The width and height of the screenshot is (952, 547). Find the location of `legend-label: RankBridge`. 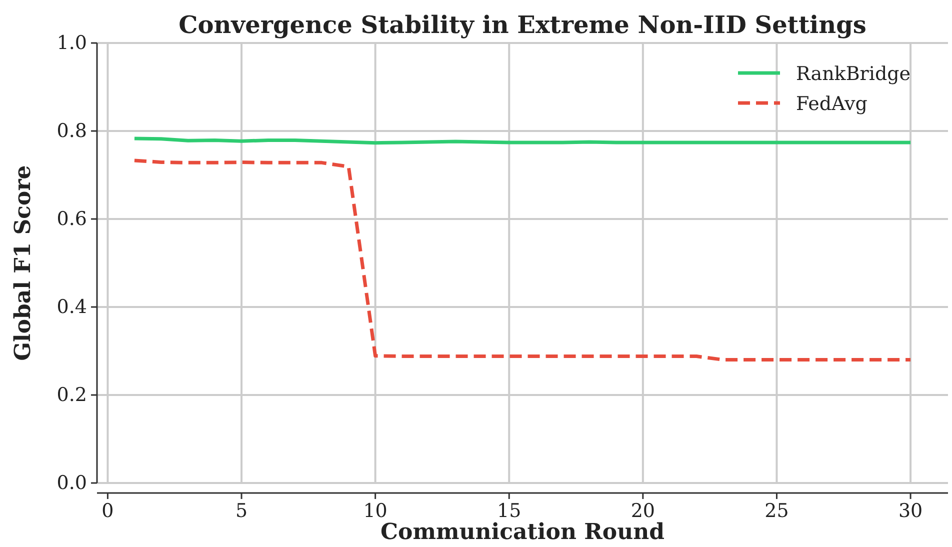

legend-label: RankBridge is located at coordinates (853, 74).